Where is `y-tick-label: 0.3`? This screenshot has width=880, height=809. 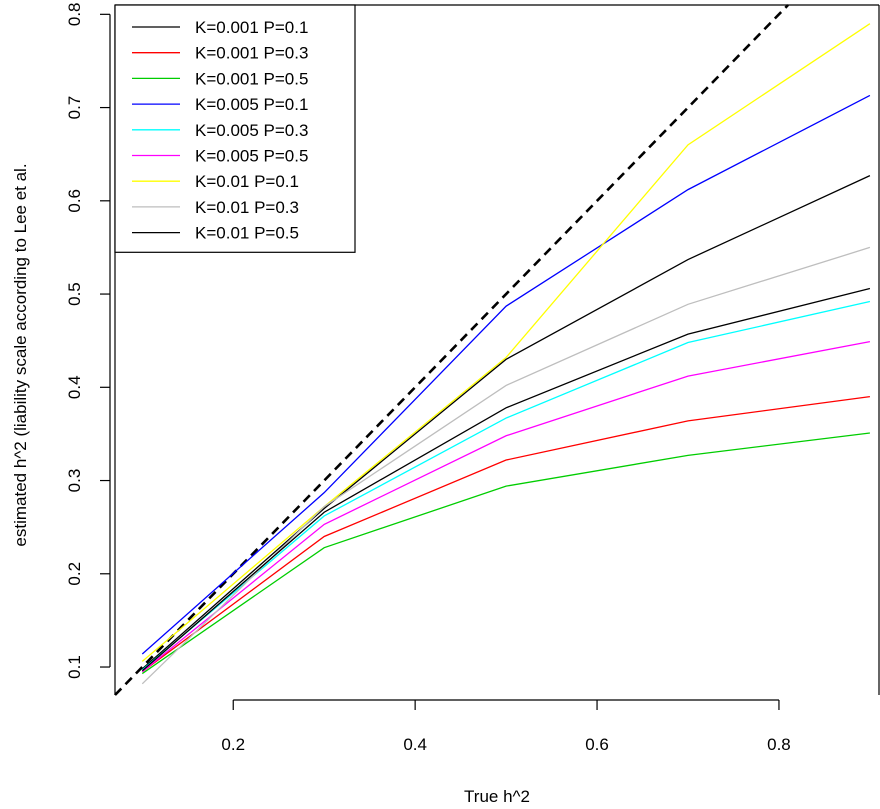 y-tick-label: 0.3 is located at coordinates (74, 481).